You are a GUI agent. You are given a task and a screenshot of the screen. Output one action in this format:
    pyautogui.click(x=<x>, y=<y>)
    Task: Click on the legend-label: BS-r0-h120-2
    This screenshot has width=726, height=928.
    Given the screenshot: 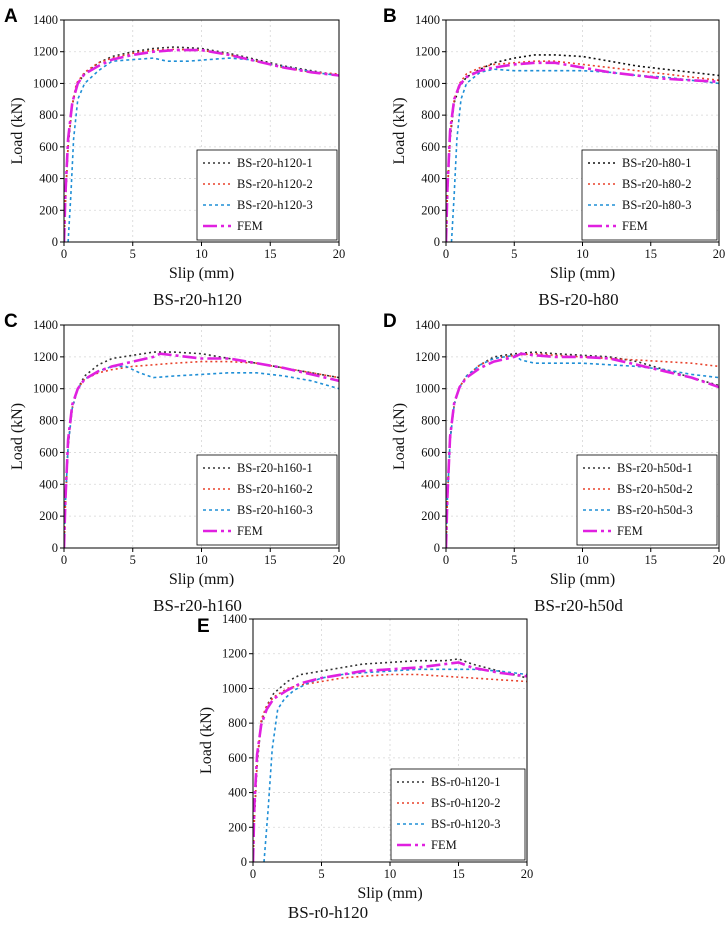 What is the action you would take?
    pyautogui.click(x=465, y=803)
    